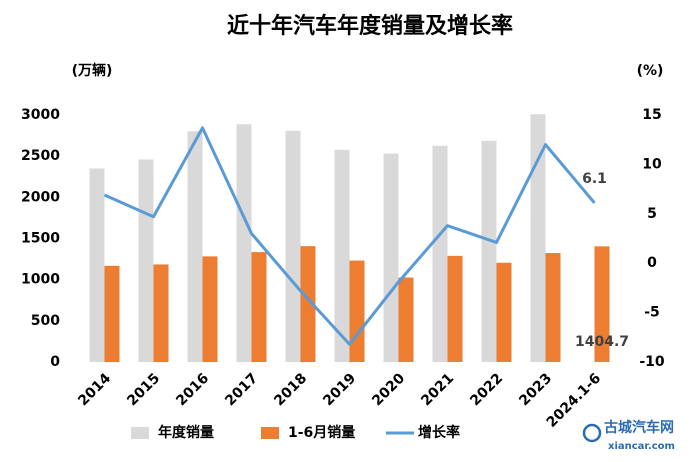 The width and height of the screenshot is (700, 462). Describe the element at coordinates (40, 115) in the screenshot. I see `y-tick-label: 3000` at that location.